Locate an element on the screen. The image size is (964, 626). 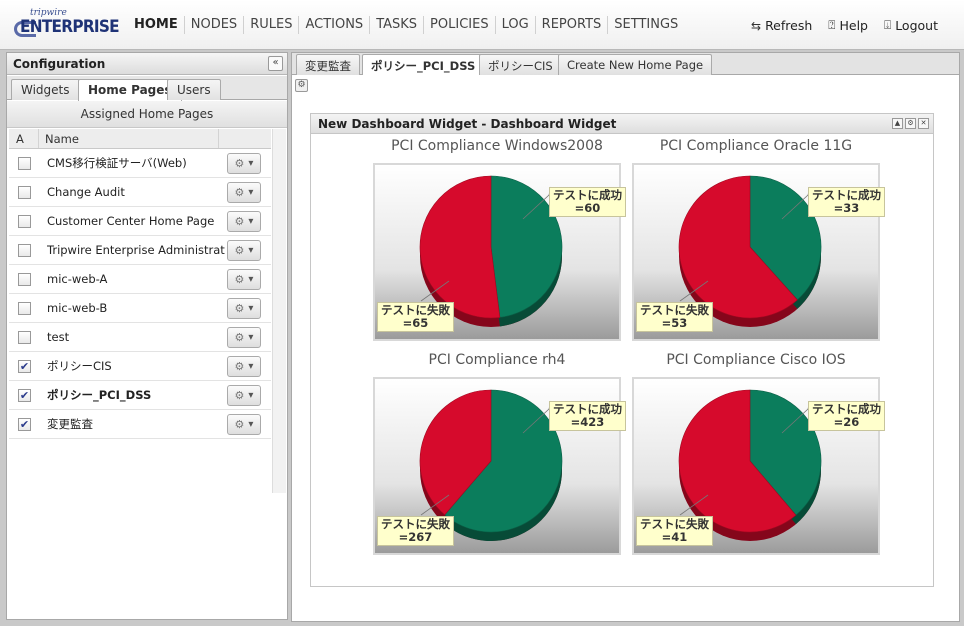
nav-settings: SETTINGS is located at coordinates (645, 25).